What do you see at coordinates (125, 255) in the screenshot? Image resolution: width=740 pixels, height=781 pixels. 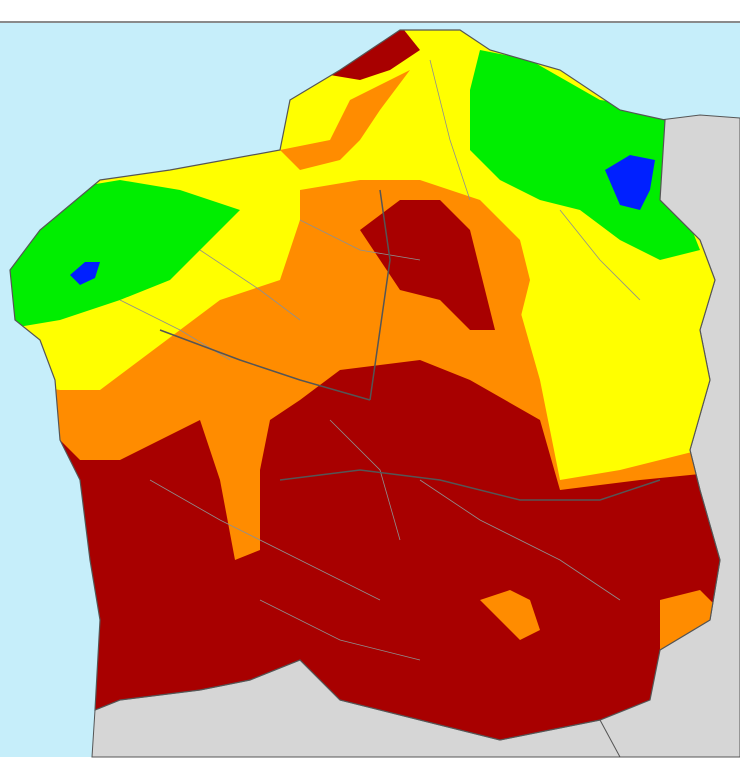 I see `zone-green-west` at bounding box center [125, 255].